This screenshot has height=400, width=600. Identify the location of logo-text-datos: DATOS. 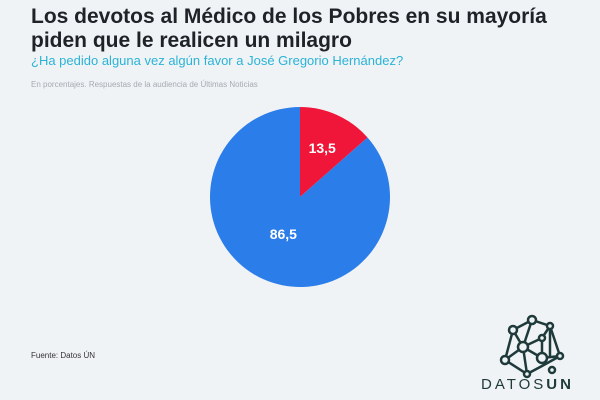
(514, 384).